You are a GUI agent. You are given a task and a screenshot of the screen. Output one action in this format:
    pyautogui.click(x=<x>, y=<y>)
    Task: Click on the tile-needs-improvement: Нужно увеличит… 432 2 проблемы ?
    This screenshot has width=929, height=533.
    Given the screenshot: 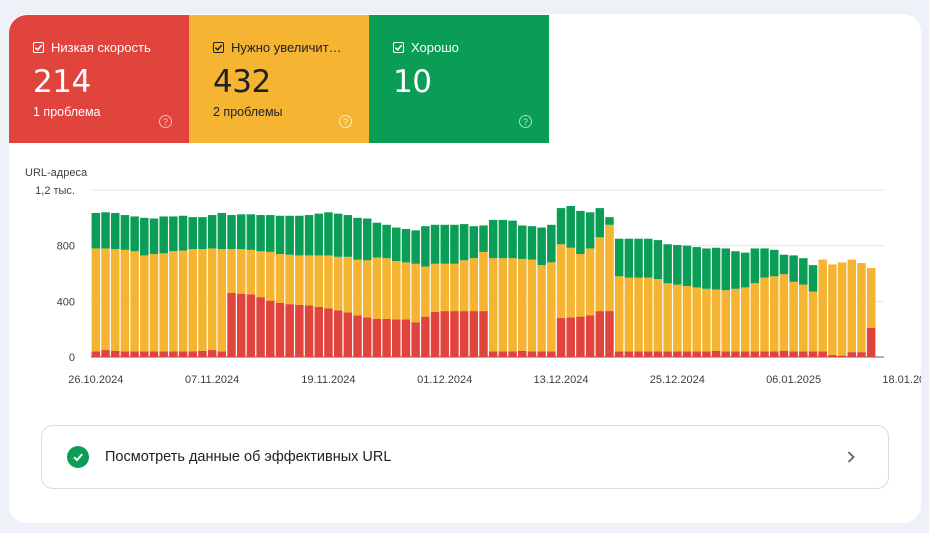 What is the action you would take?
    pyautogui.click(x=279, y=79)
    